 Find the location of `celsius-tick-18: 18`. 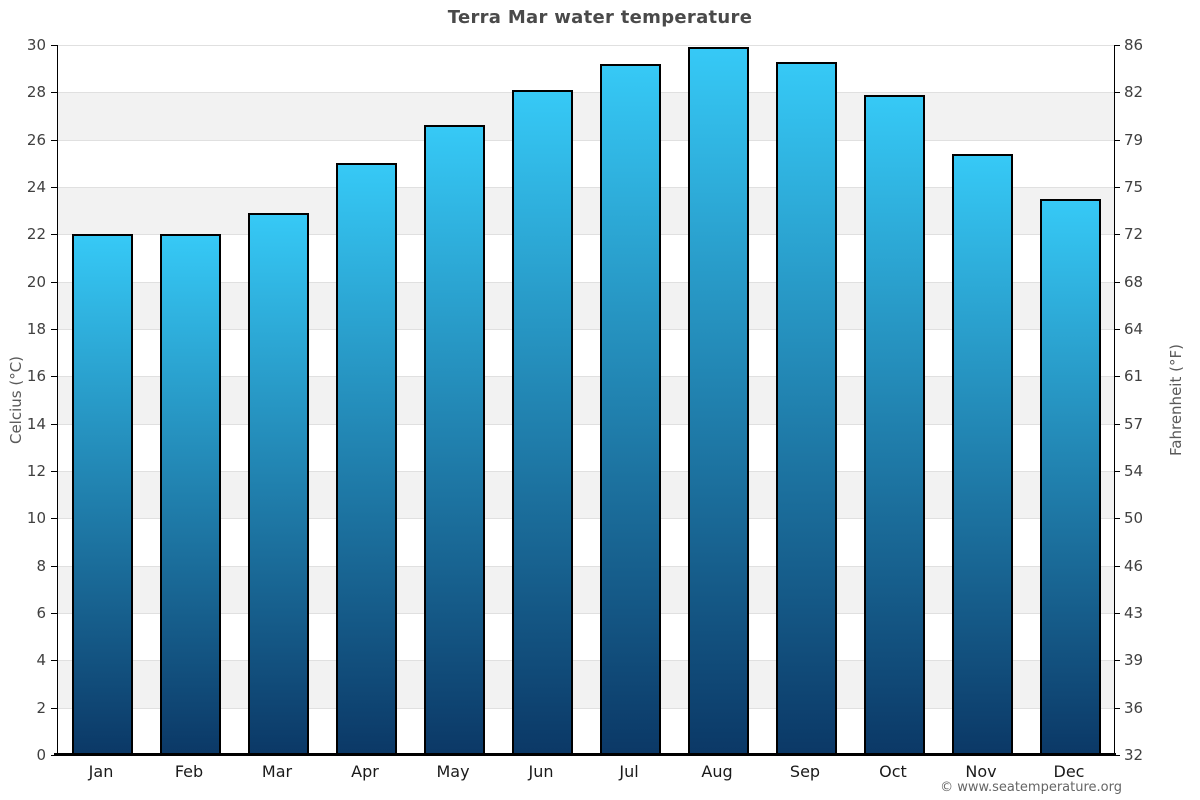

celsius-tick-18: 18 is located at coordinates (36, 329).